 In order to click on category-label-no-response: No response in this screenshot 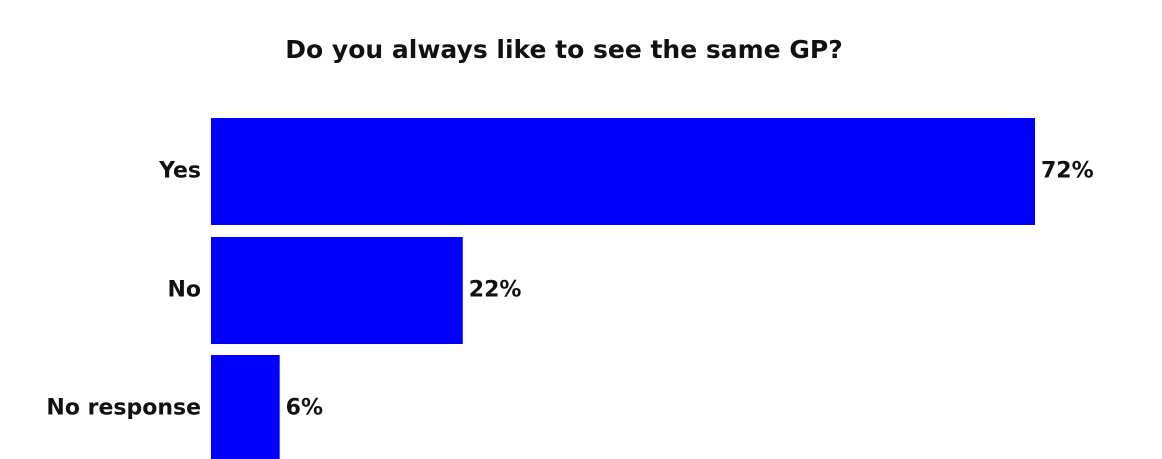, I will do `click(123, 408)`.